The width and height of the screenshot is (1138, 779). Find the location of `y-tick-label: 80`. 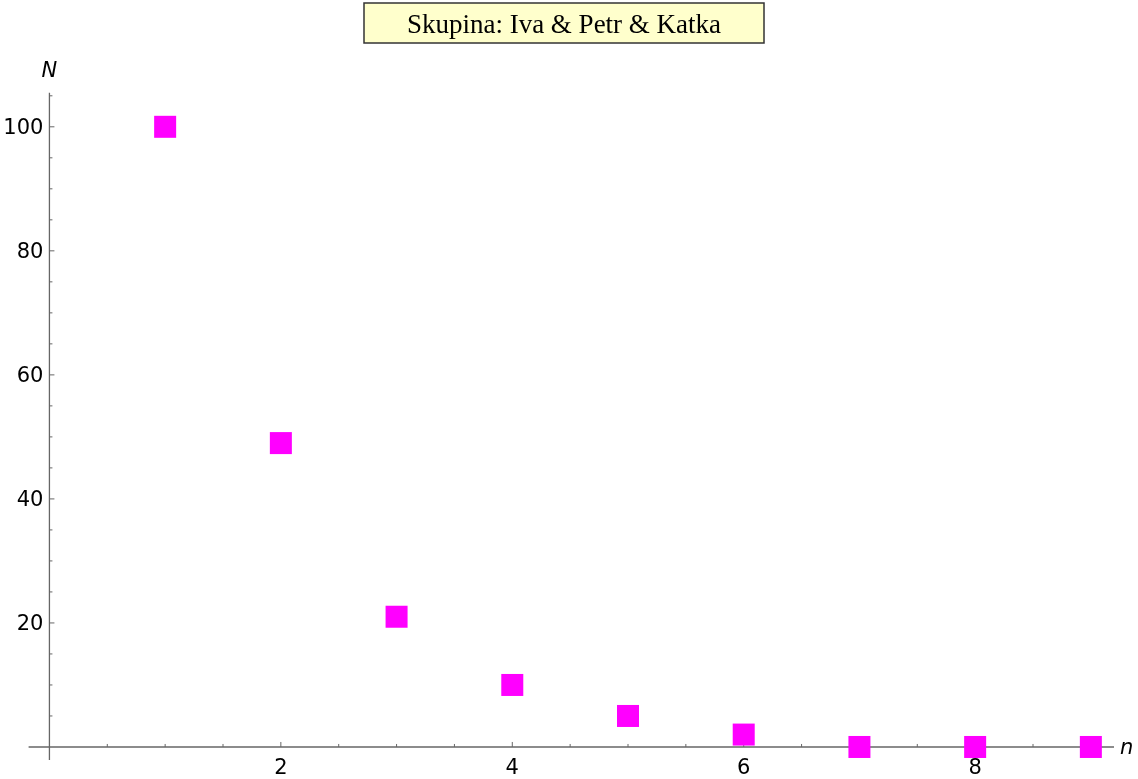

y-tick-label: 80 is located at coordinates (30, 251).